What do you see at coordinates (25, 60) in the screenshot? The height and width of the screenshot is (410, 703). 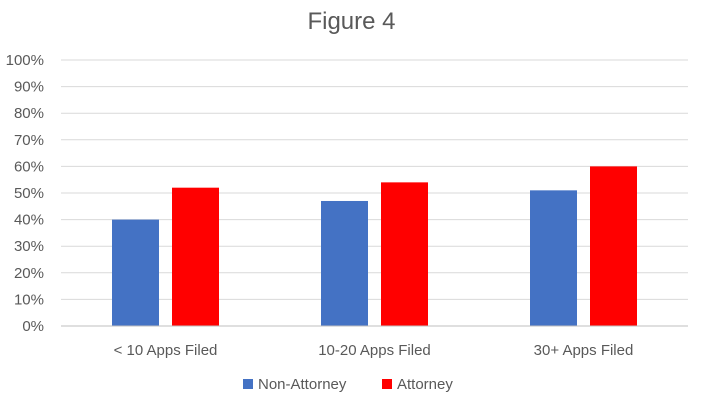 I see `y-tick-label: 100%` at bounding box center [25, 60].